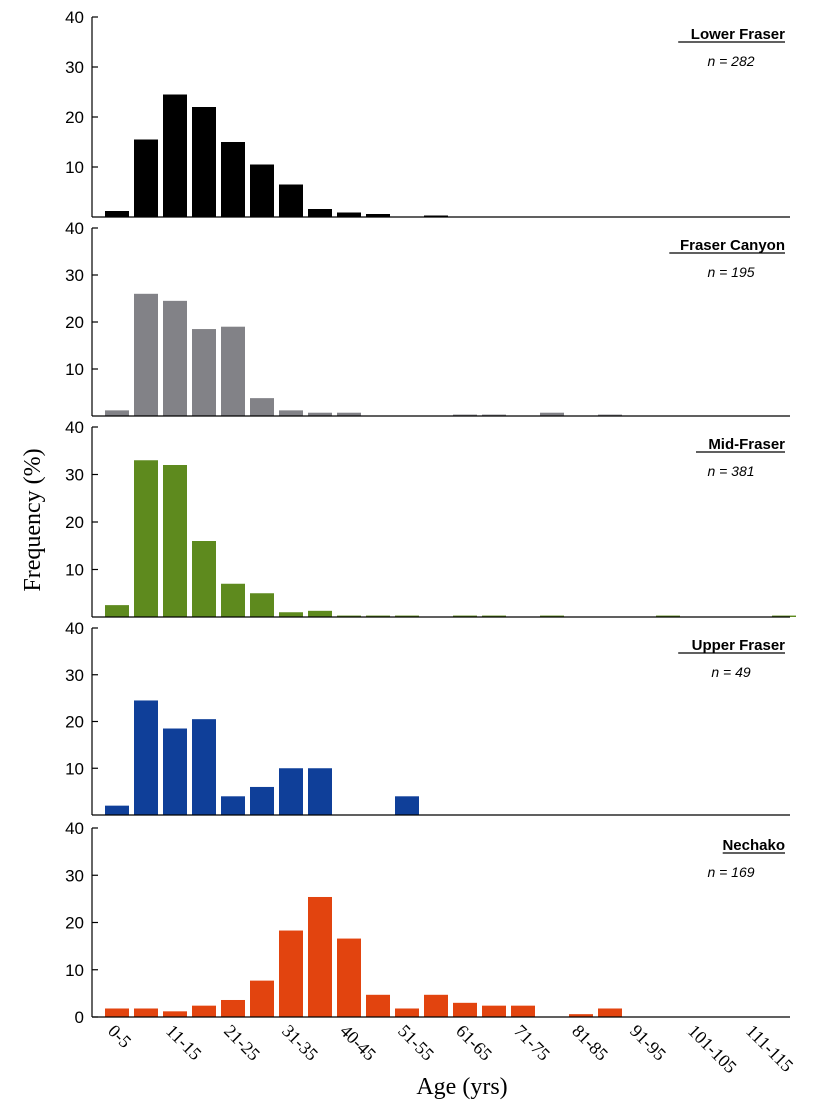 Image resolution: width=824 pixels, height=1111 pixels. What do you see at coordinates (358, 1043) in the screenshot?
I see `x-tick-label: 40-45` at bounding box center [358, 1043].